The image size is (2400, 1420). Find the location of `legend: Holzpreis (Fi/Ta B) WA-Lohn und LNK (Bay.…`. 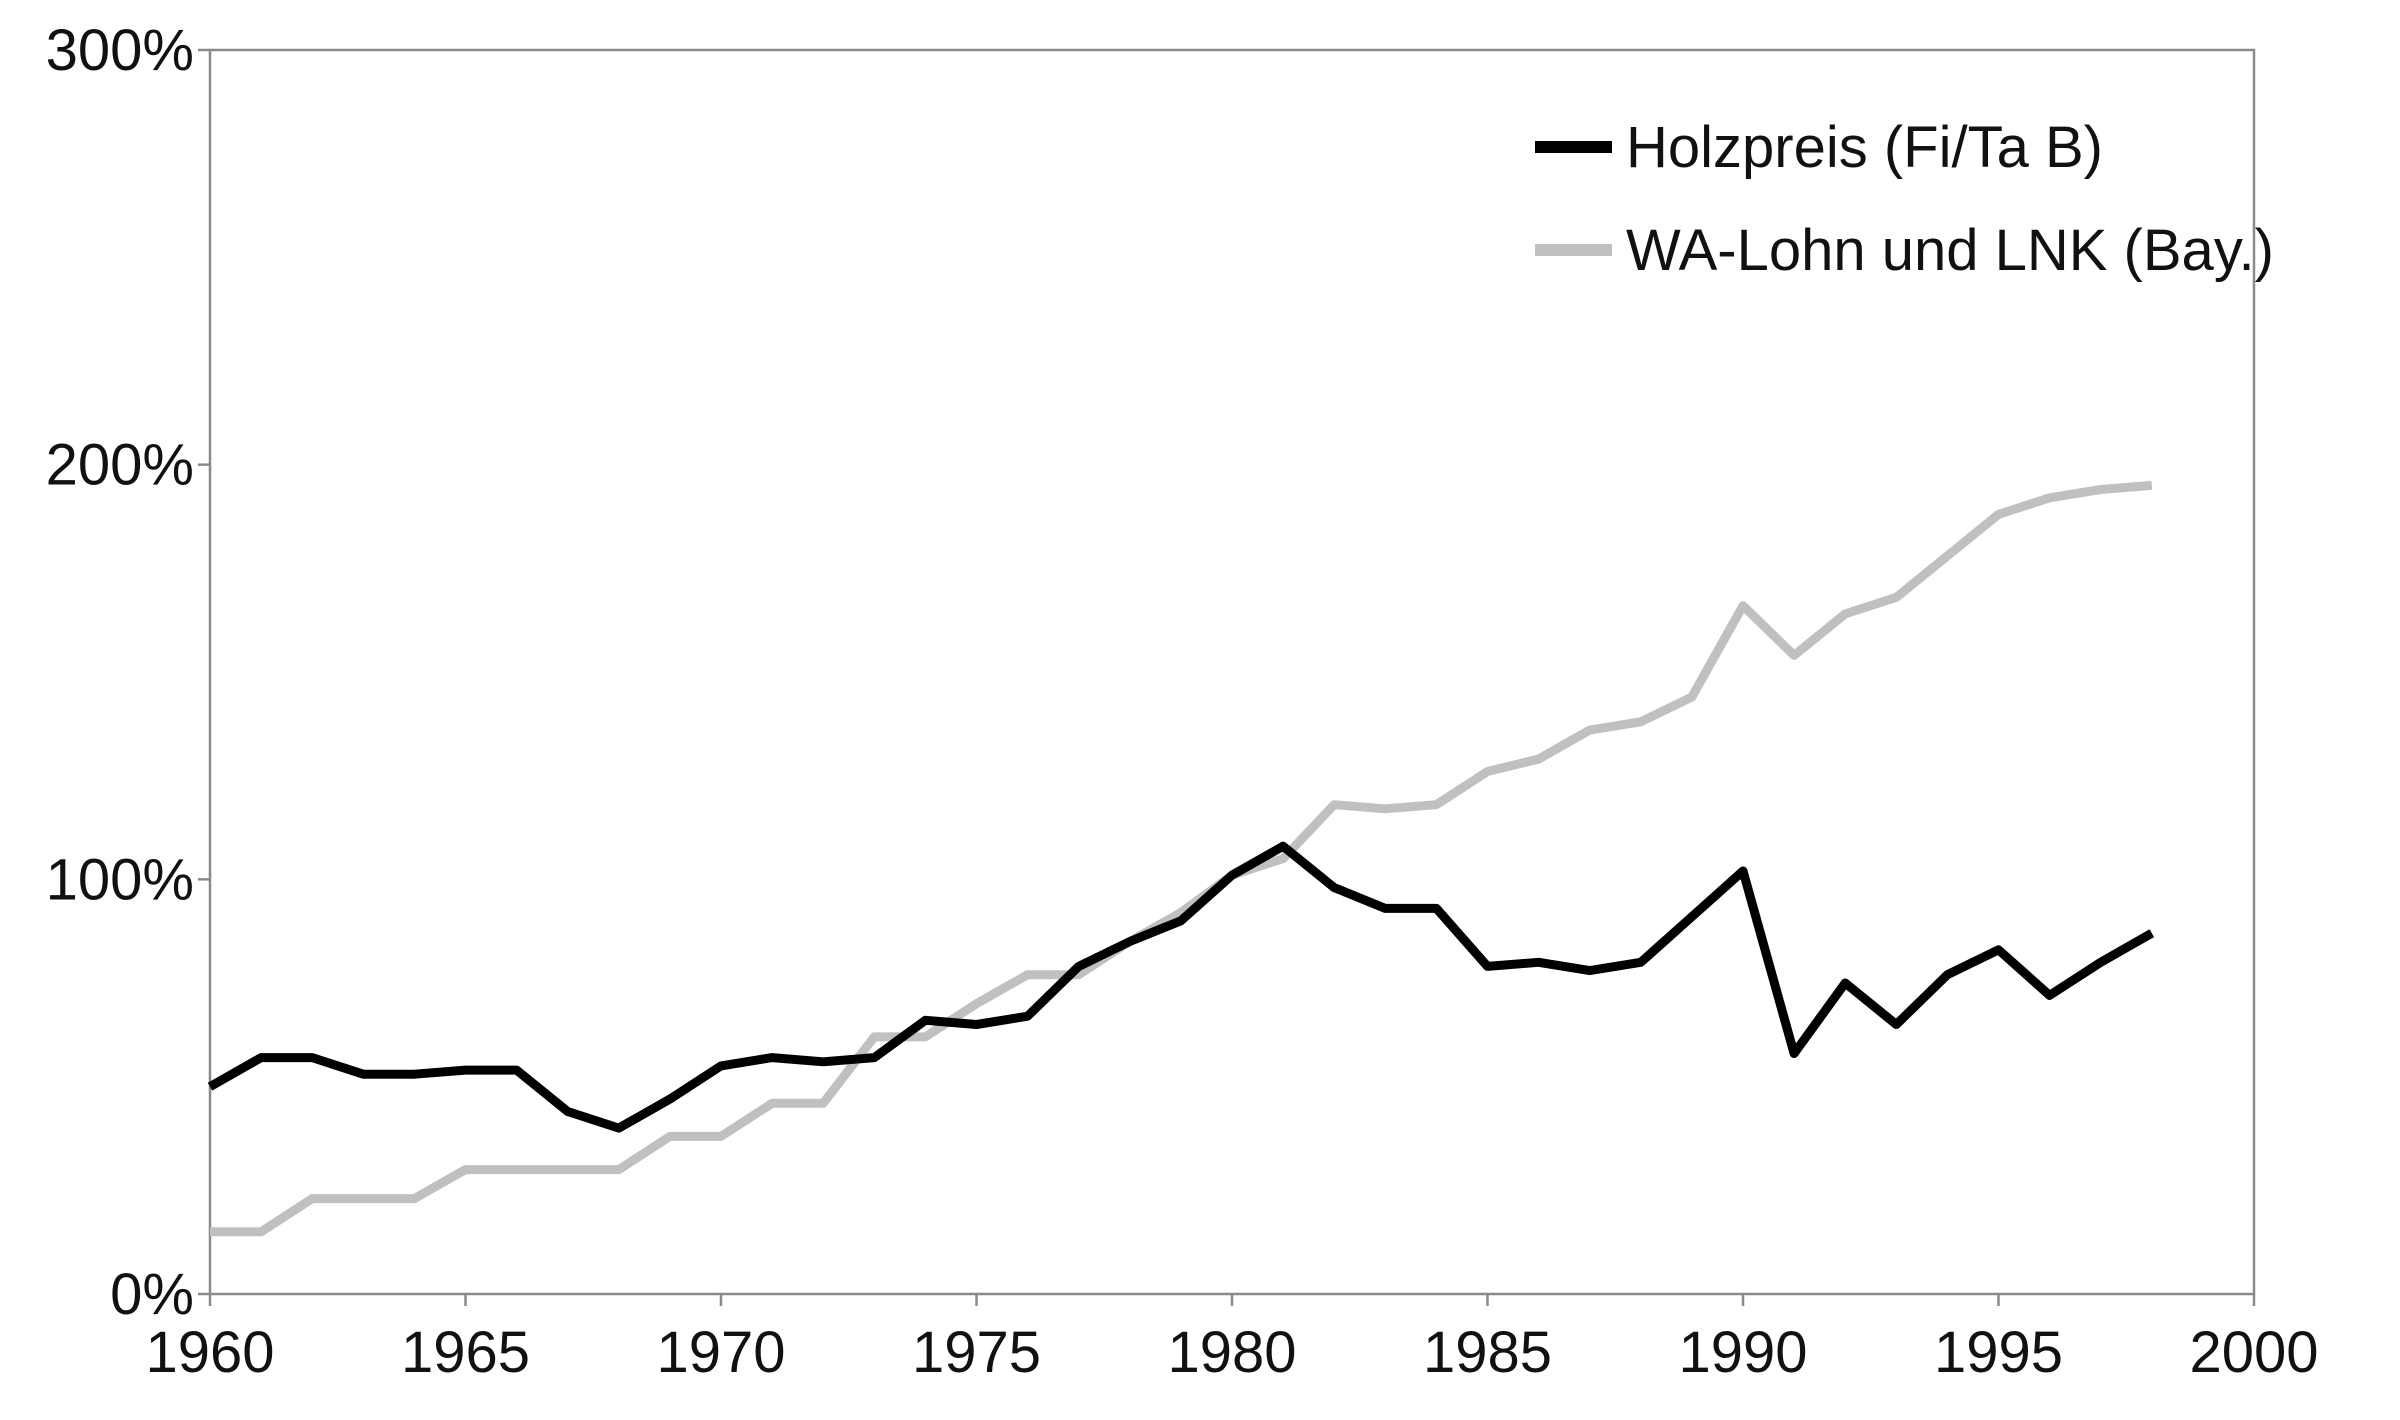

legend: Holzpreis (Fi/Ta B) WA-Lohn und LNK (Bay.… is located at coordinates (1904, 199).